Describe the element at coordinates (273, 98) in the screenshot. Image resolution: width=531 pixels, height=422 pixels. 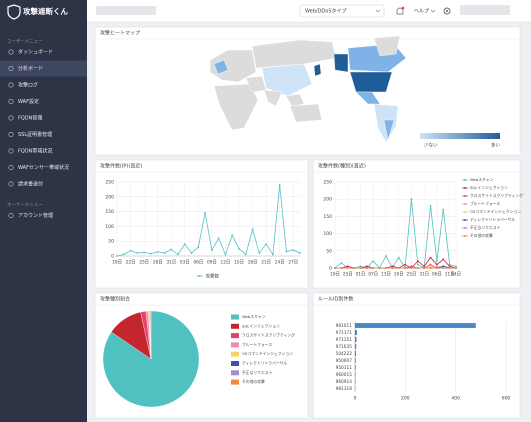
I see `map-south-asia` at that location.